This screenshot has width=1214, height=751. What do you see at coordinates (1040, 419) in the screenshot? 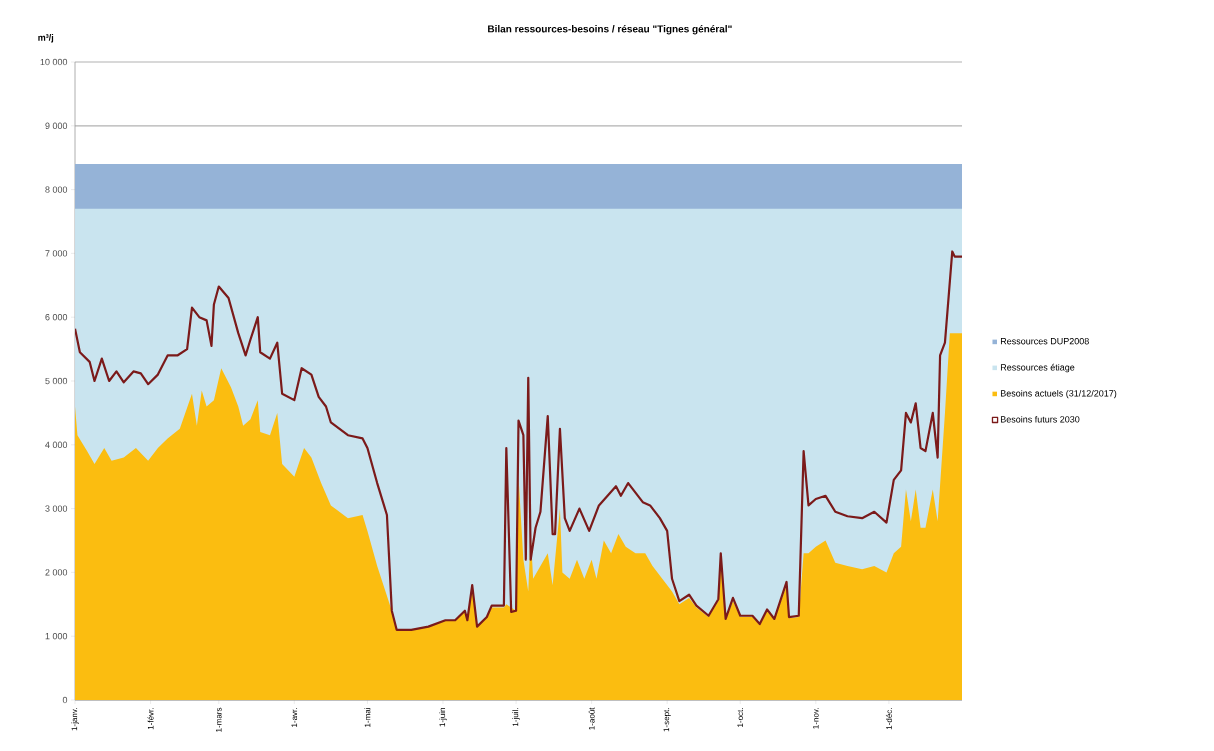
I see `legend-label: Besoins futurs 2030` at bounding box center [1040, 419].